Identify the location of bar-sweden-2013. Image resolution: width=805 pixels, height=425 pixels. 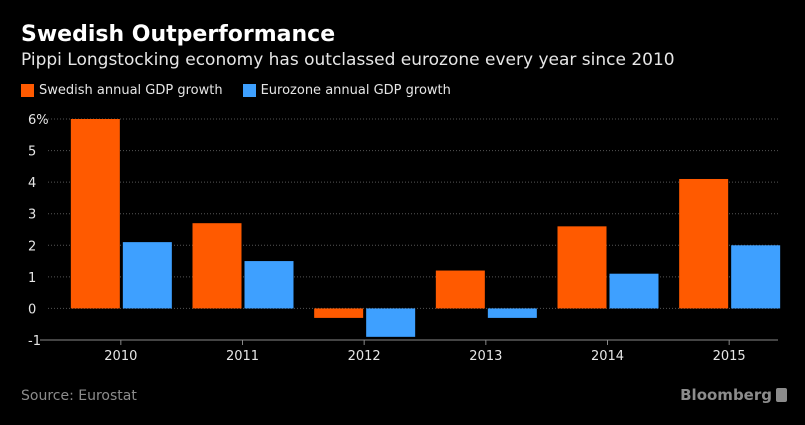
(460, 289).